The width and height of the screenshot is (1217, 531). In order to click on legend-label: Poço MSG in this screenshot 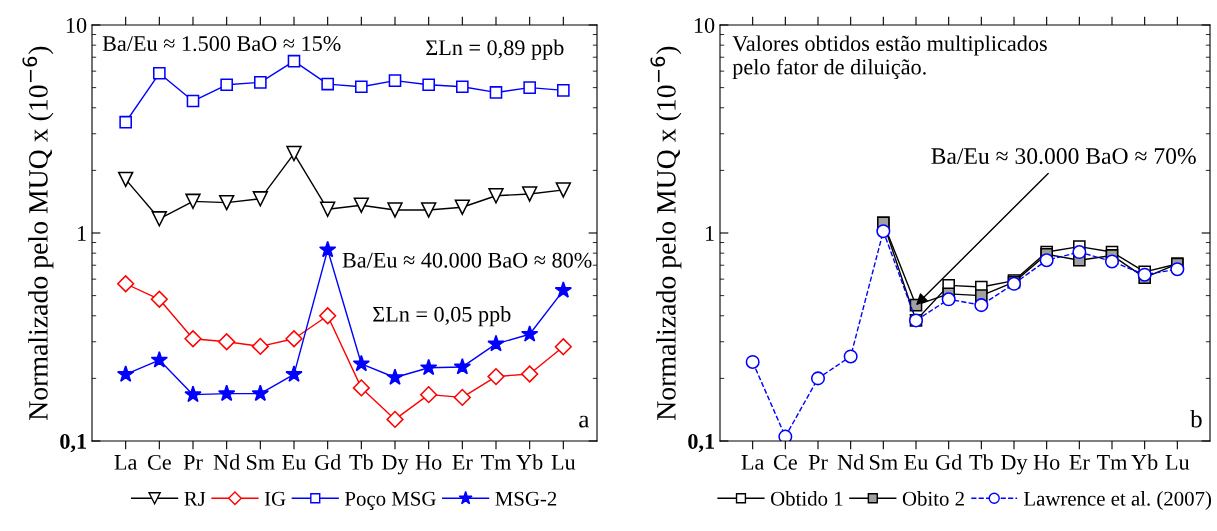, I will do `click(390, 500)`.